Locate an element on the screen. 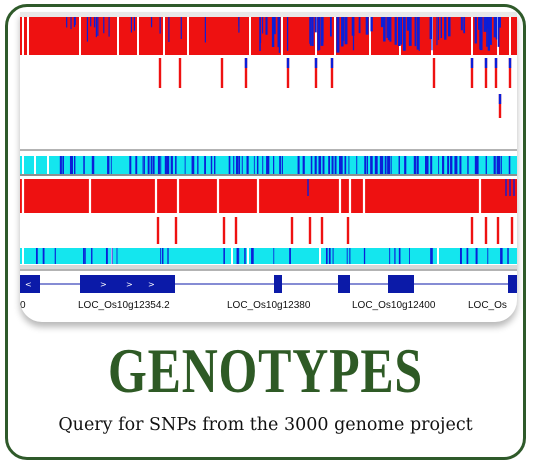  het-block is located at coordinates (268, 256).